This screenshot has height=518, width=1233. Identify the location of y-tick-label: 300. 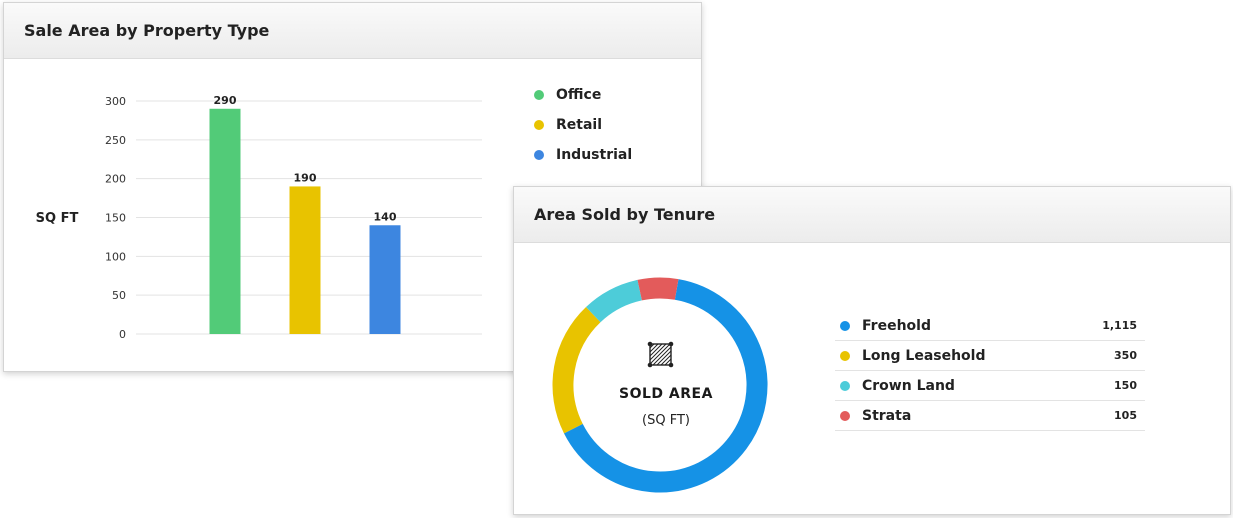
(115, 101).